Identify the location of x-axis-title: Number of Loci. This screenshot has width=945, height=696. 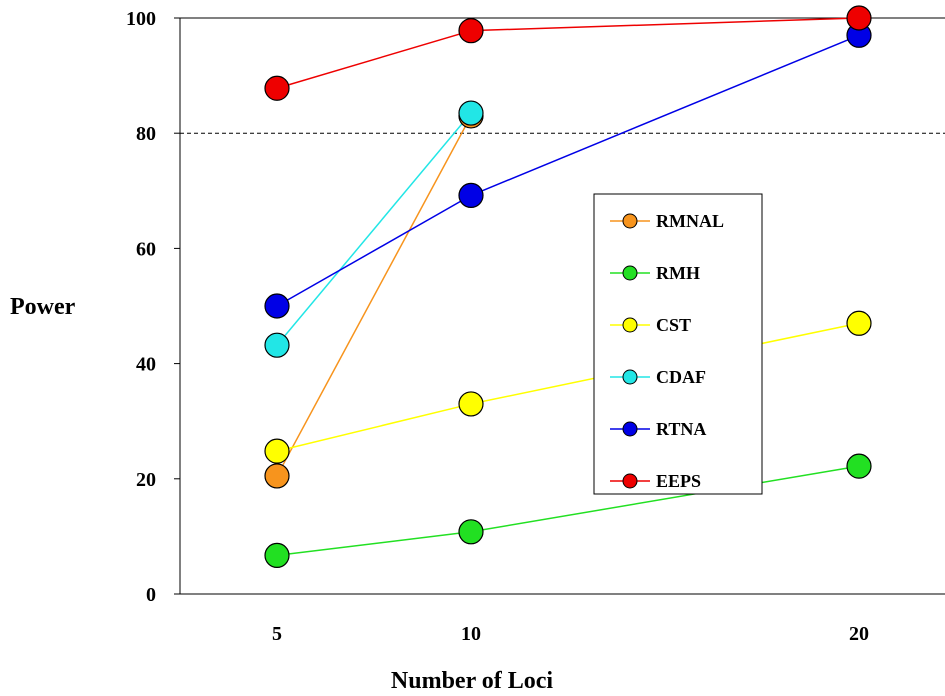
(472, 681).